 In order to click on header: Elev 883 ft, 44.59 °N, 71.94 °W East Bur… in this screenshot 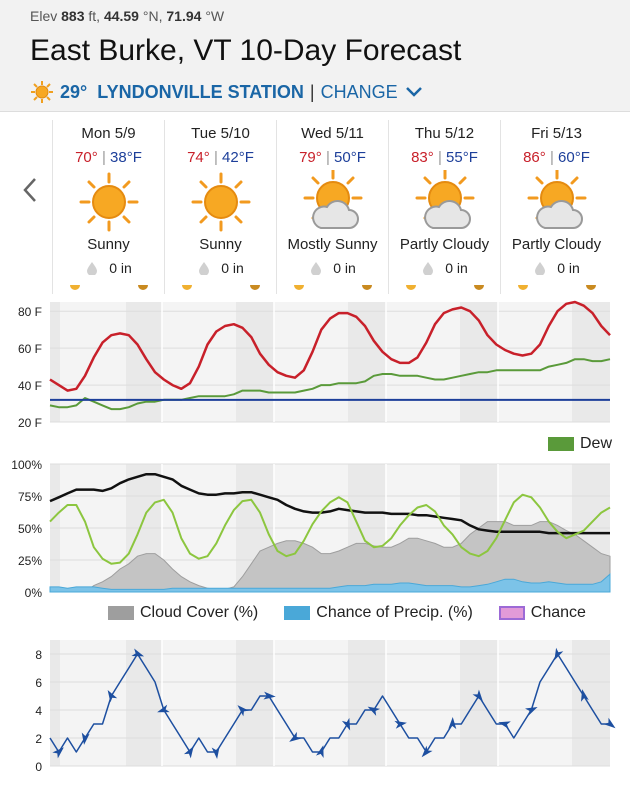, I will do `click(315, 56)`.